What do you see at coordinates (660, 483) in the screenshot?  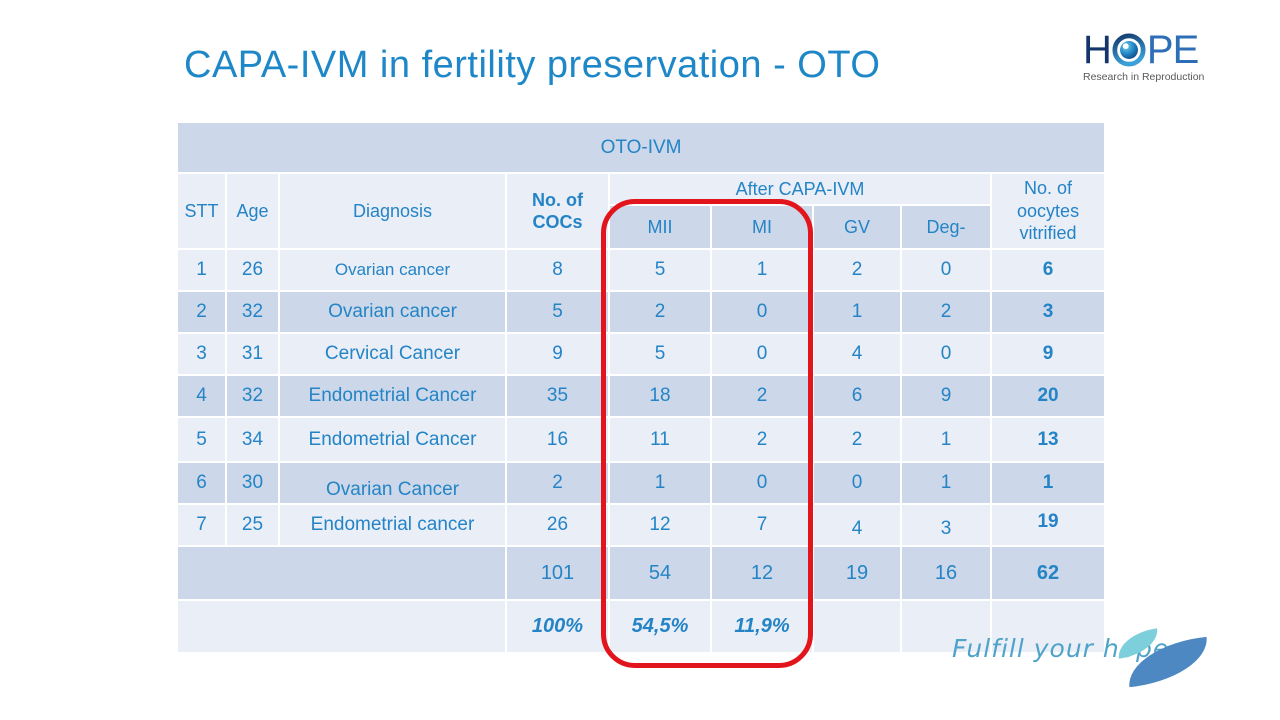 I see `cell-mii: 1` at bounding box center [660, 483].